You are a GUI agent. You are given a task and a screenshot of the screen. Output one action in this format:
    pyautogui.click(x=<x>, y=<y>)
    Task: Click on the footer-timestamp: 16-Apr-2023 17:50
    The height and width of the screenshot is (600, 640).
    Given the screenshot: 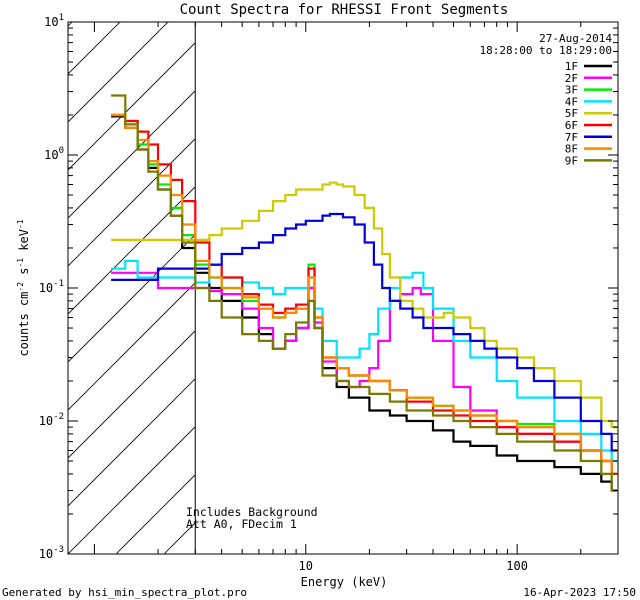 What is the action you would take?
    pyautogui.click(x=579, y=592)
    